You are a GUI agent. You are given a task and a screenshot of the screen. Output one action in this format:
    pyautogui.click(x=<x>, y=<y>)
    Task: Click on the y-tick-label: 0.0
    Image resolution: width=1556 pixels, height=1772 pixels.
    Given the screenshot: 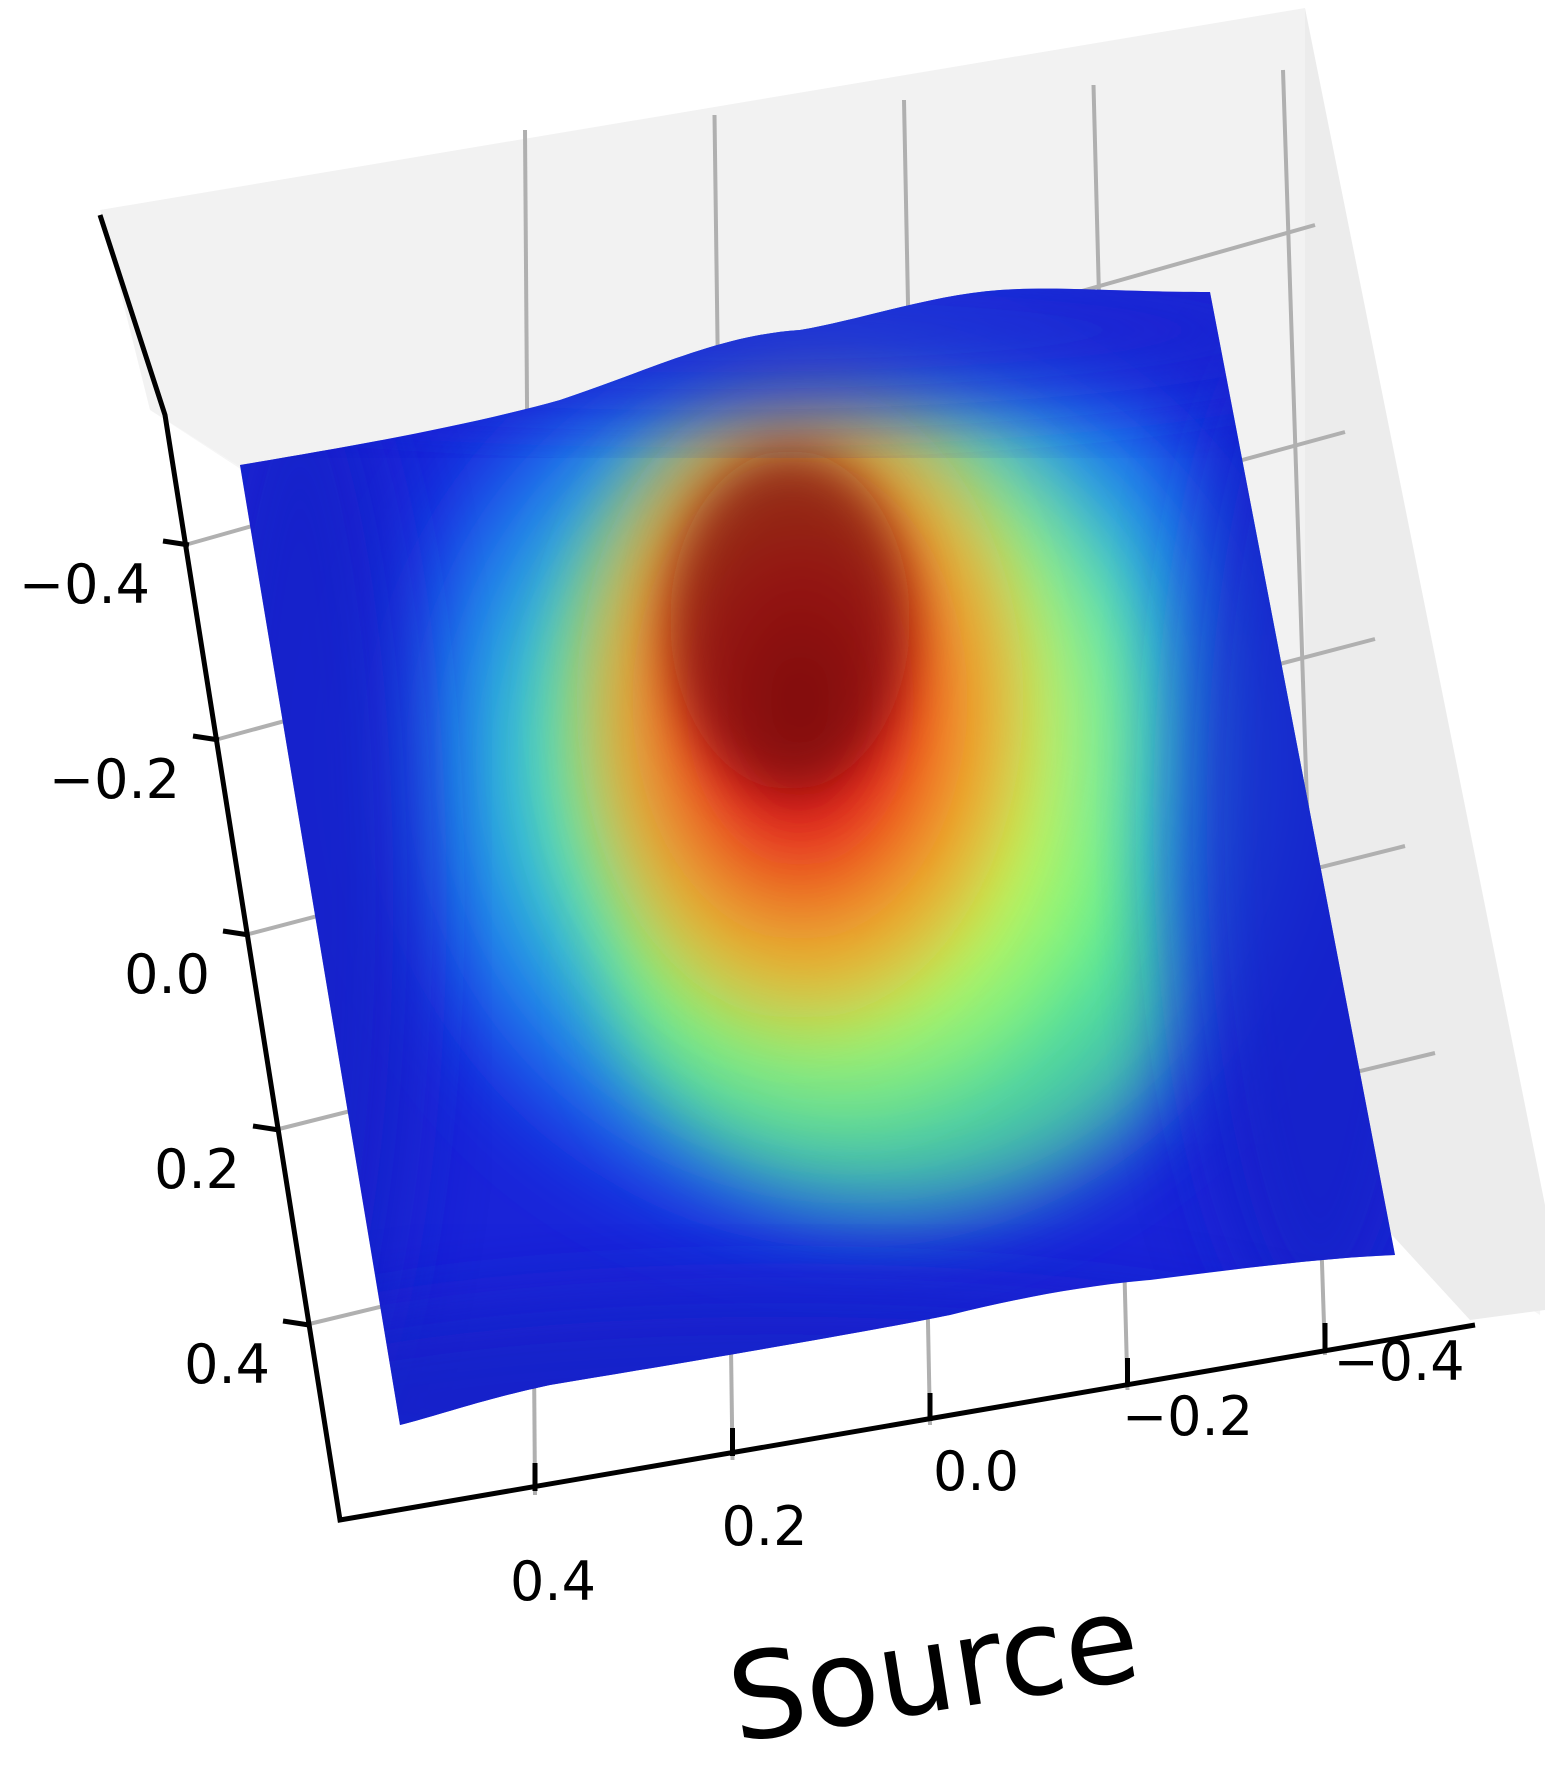 What is the action you would take?
    pyautogui.click(x=167, y=974)
    